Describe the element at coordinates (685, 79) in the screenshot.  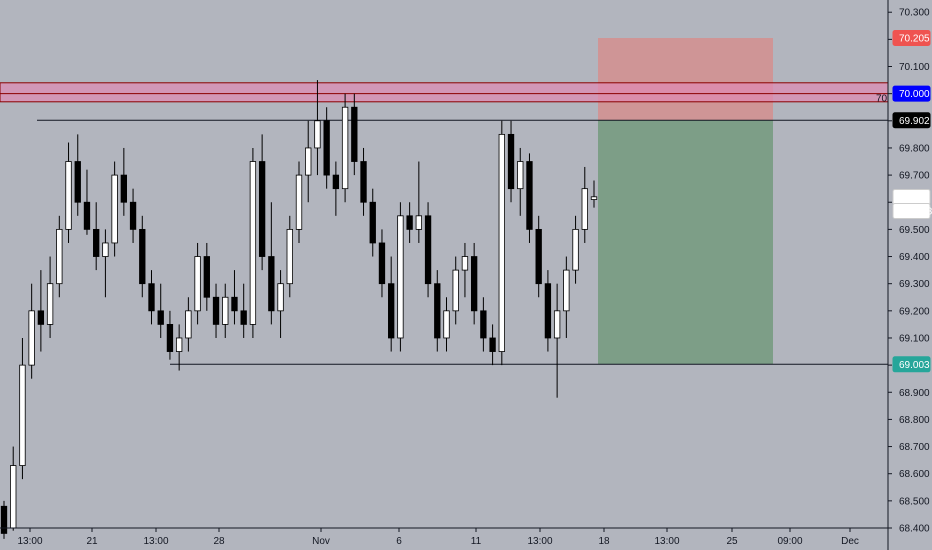
I see `stop-loss-zone` at that location.